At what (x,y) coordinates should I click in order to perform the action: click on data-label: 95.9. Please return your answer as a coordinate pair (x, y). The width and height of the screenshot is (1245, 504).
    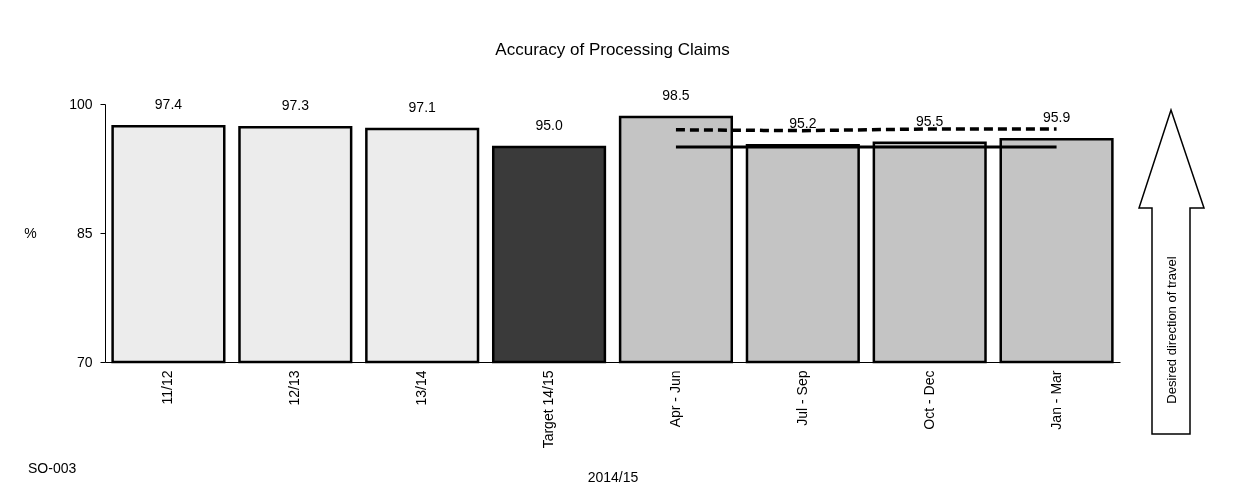
    Looking at the image, I should click on (1056, 117).